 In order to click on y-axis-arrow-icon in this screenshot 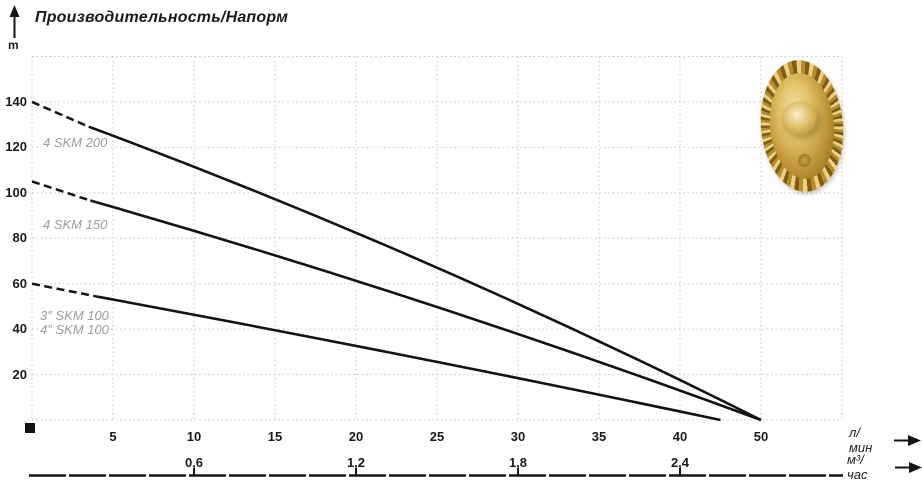, I will do `click(14, 21)`.